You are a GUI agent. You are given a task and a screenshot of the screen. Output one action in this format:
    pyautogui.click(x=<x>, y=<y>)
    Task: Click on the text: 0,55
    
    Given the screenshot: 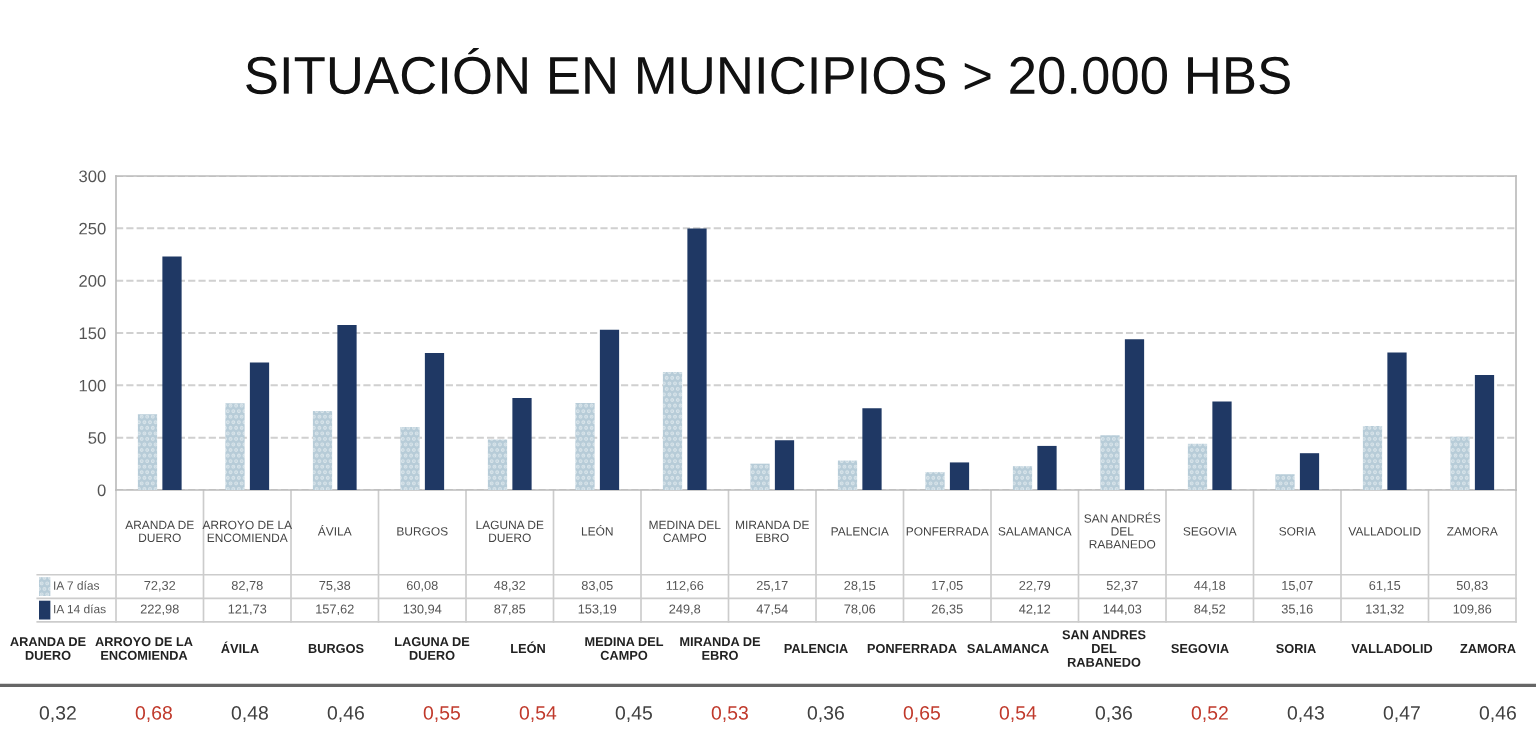 What is the action you would take?
    pyautogui.click(x=441, y=714)
    